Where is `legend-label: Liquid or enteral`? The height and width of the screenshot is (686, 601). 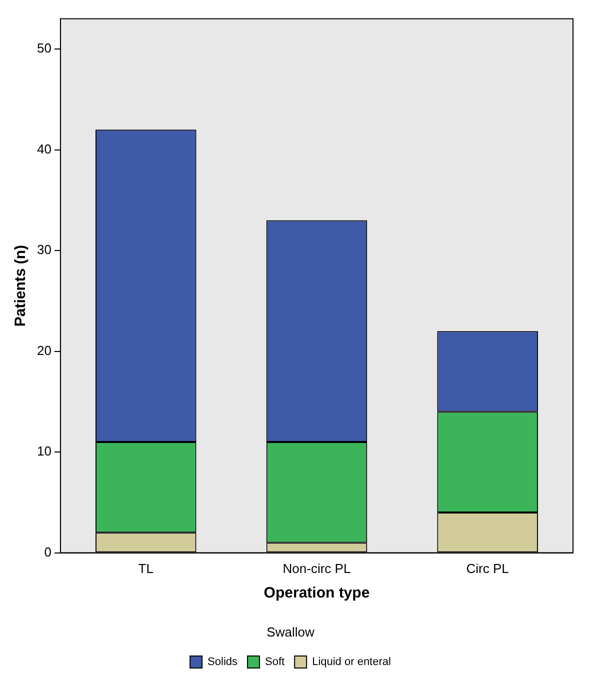 legend-label: Liquid or enteral is located at coordinates (351, 662).